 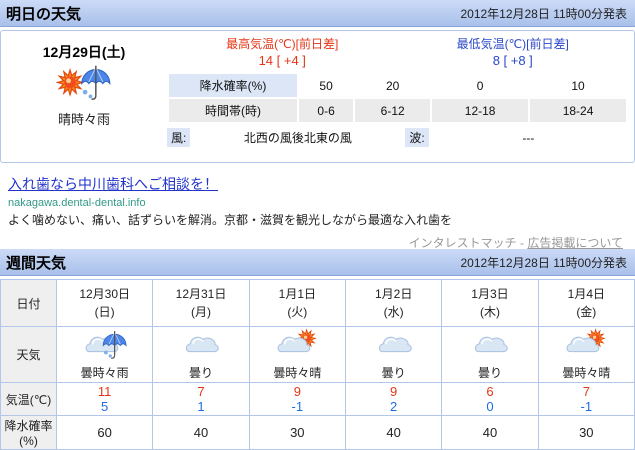 What do you see at coordinates (393, 294) in the screenshot?
I see `day-date-text: 1月2日` at bounding box center [393, 294].